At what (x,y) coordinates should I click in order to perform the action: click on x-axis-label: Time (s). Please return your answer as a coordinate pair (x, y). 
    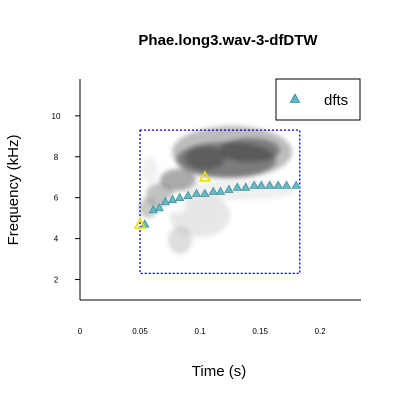
    Looking at the image, I should click on (219, 371).